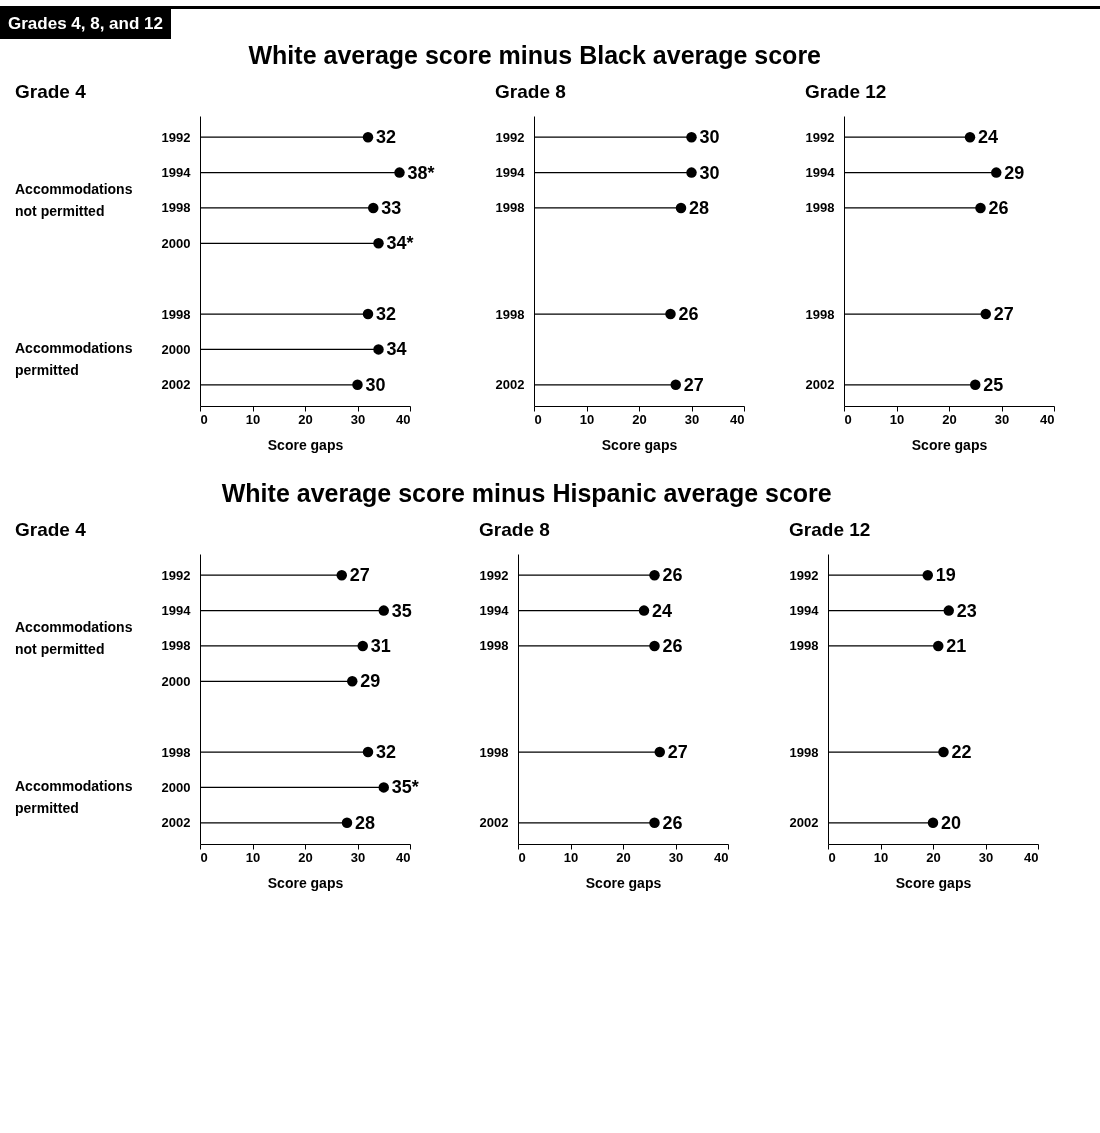 The height and width of the screenshot is (1133, 1100). Describe the element at coordinates (51, 529) in the screenshot. I see `chart-title: Grade 4` at that location.